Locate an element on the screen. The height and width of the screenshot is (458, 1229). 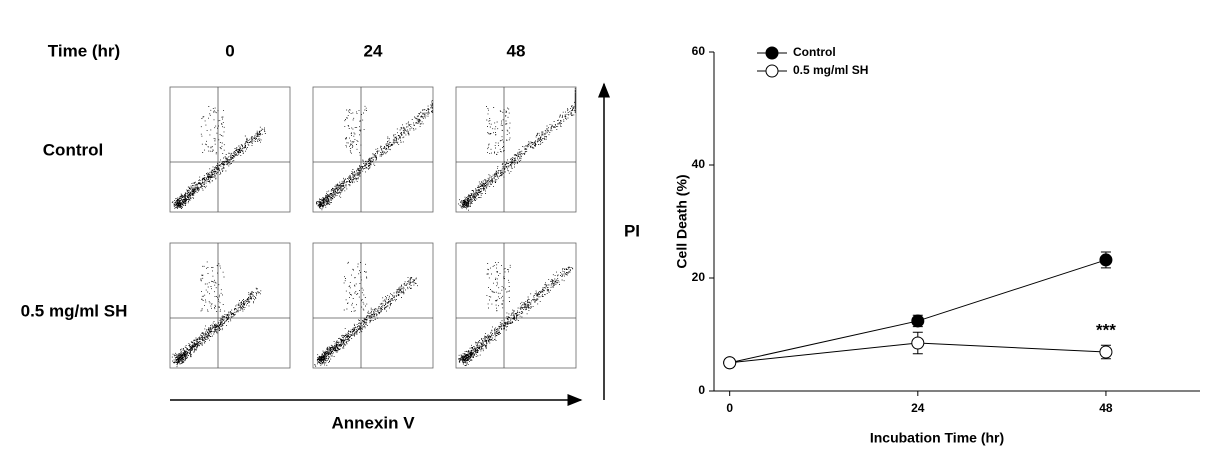
row-label: Control is located at coordinates (73, 149).